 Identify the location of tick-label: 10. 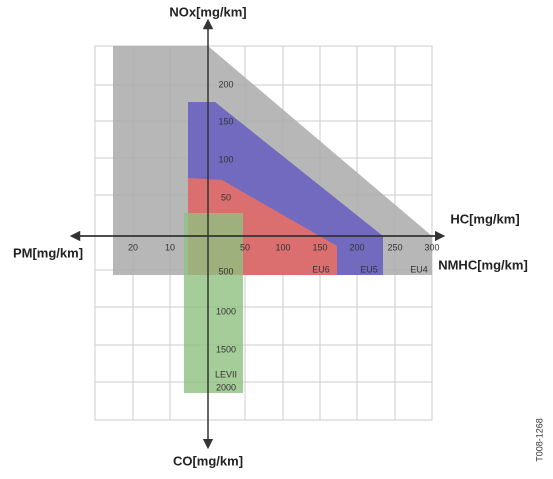
(170, 247).